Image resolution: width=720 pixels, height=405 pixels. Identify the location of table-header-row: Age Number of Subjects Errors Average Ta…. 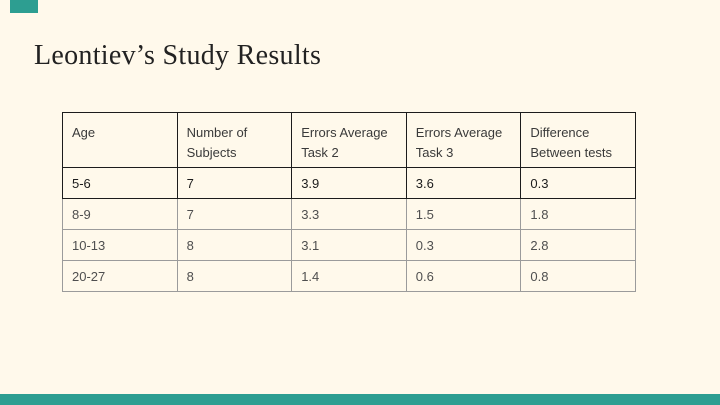
(349, 140).